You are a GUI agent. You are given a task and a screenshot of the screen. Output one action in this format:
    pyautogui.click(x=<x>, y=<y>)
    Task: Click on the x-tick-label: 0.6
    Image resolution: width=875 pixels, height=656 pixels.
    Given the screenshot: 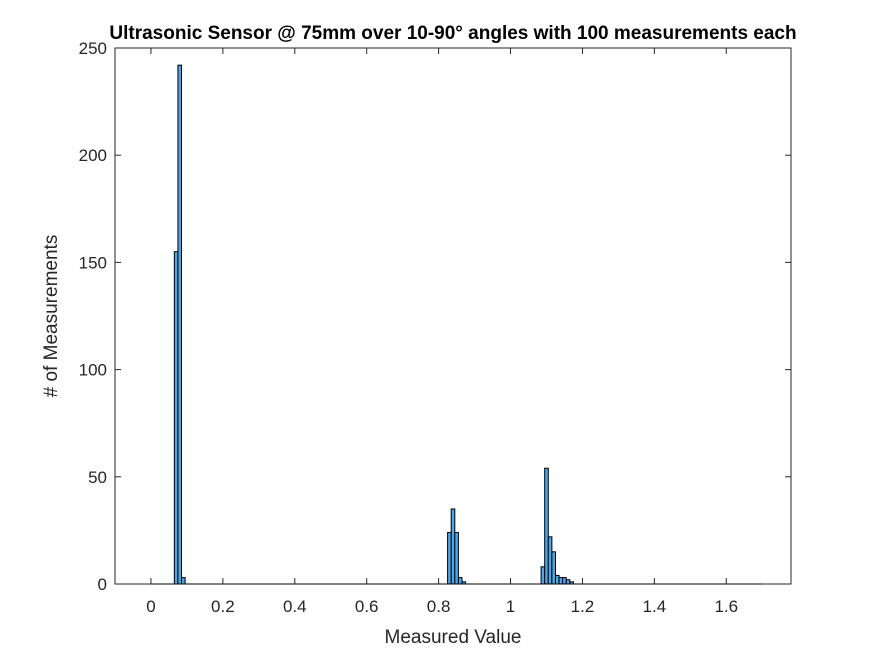 What is the action you would take?
    pyautogui.click(x=367, y=606)
    